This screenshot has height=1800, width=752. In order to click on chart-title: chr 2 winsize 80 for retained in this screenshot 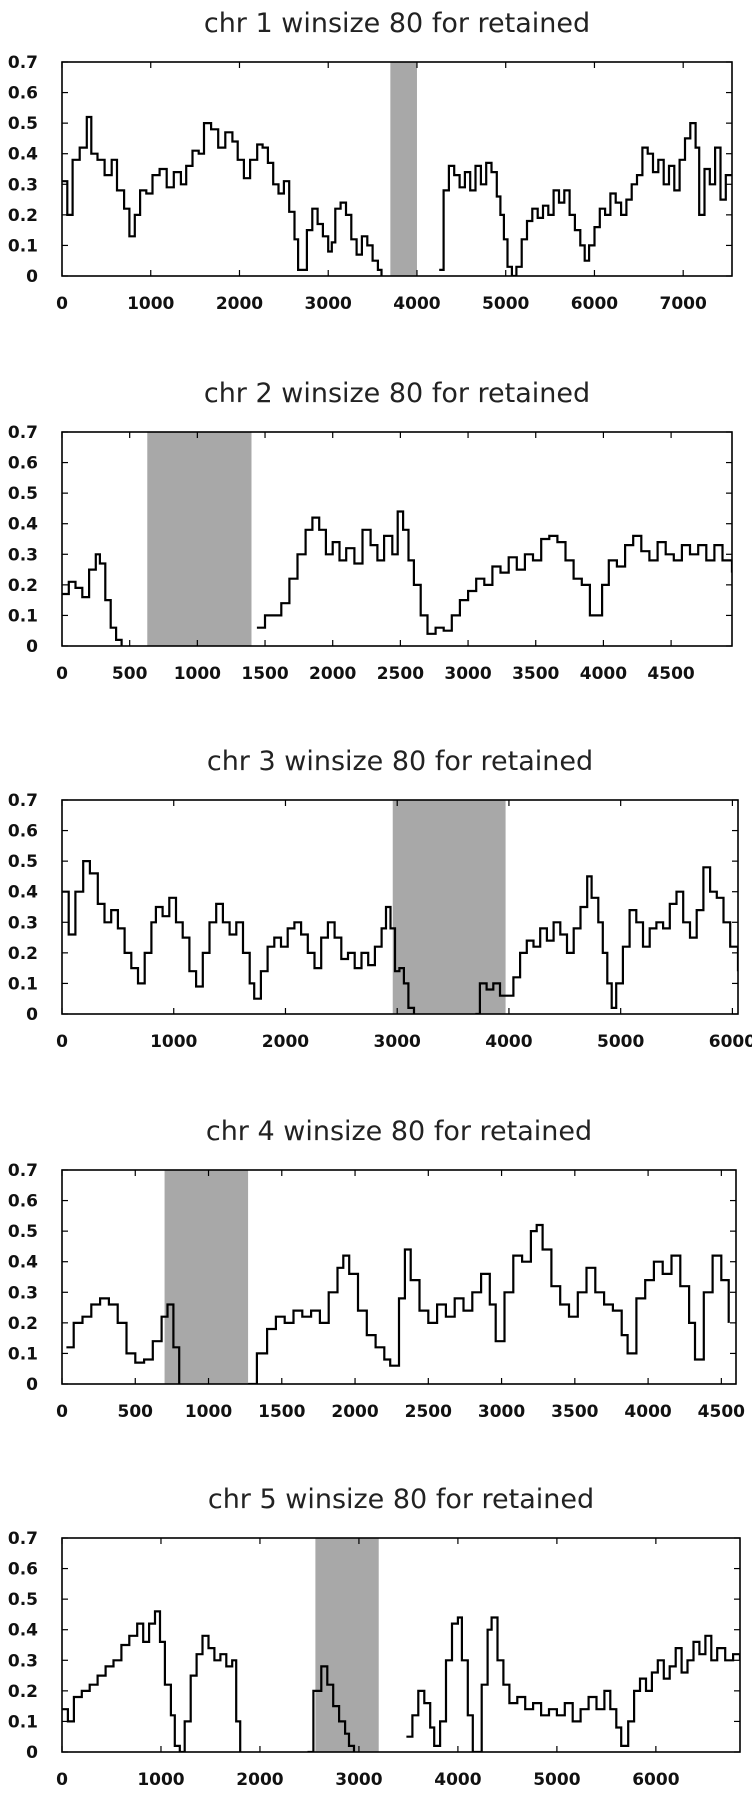, I will do `click(397, 393)`.